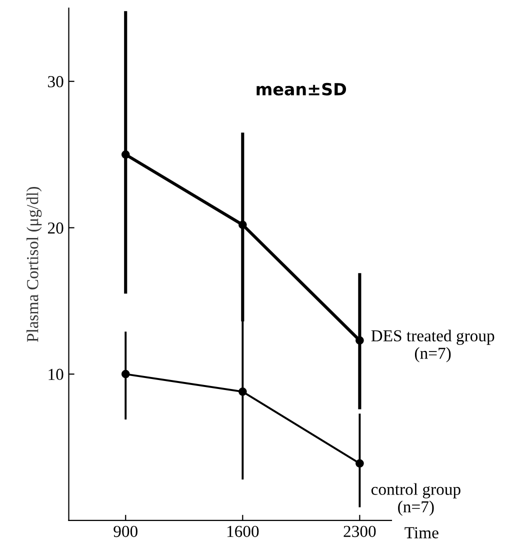 This screenshot has height=545, width=529. I want to click on x-tick-label: 1600, so click(243, 532).